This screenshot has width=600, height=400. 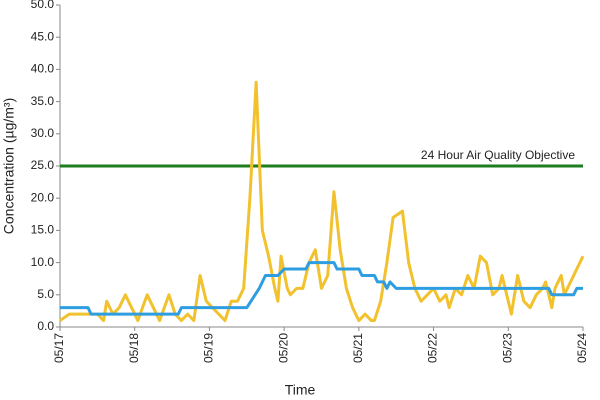 I want to click on x-tick-label: 05/20, so click(x=283, y=348).